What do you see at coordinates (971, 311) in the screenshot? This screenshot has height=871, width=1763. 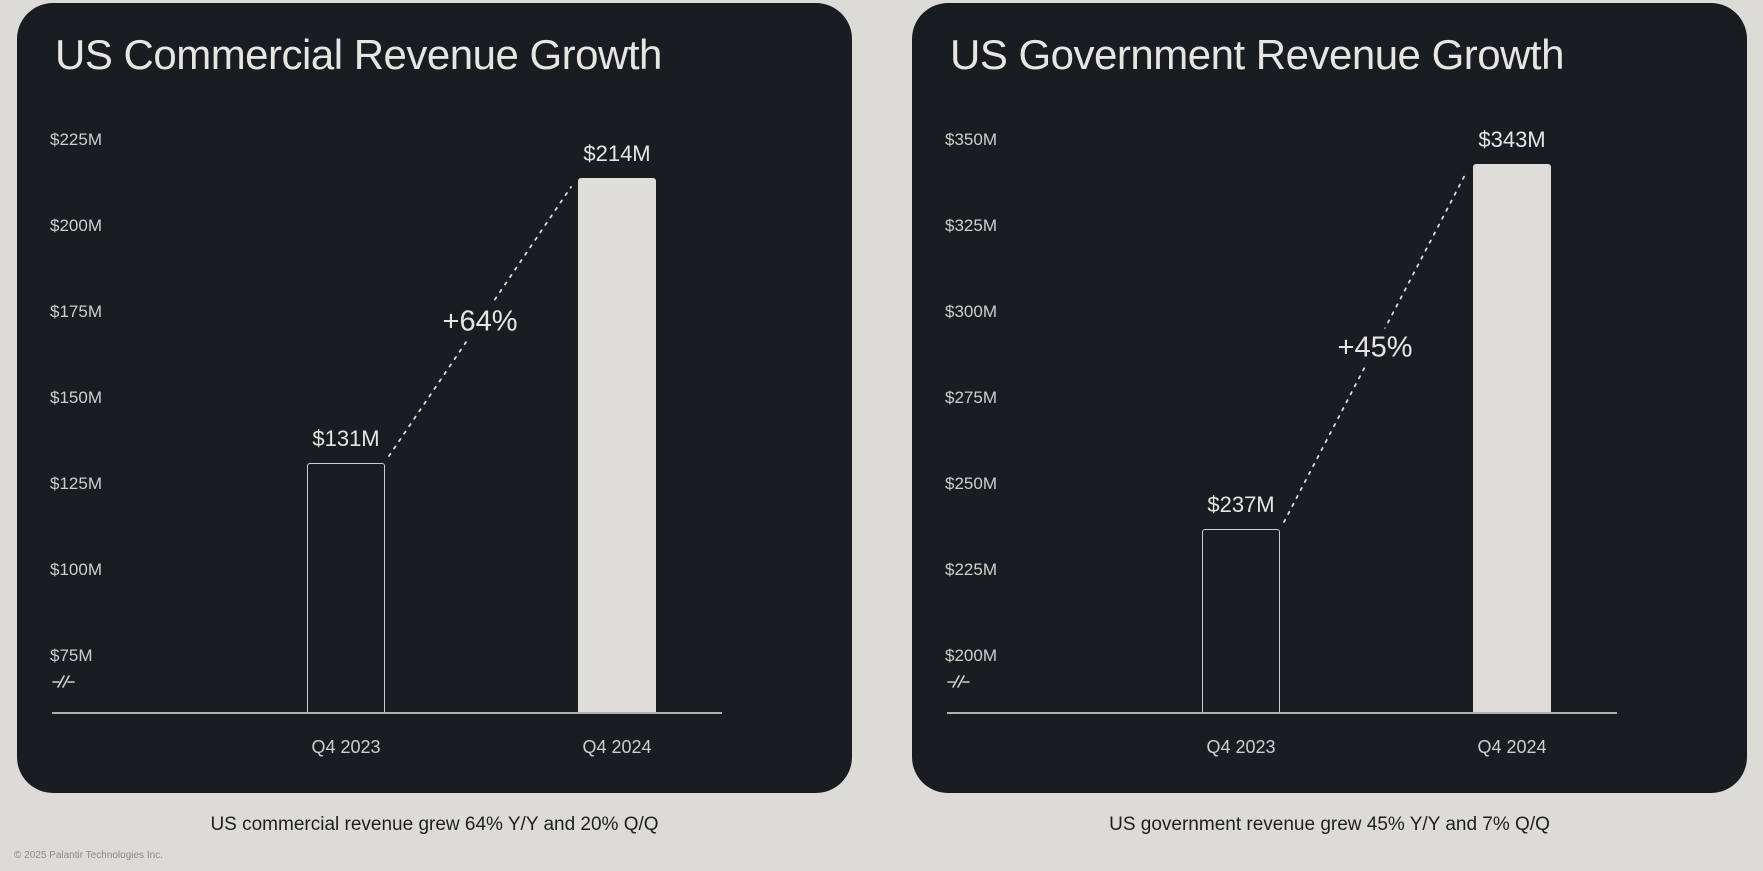 I see `ytick-label: $300M` at bounding box center [971, 311].